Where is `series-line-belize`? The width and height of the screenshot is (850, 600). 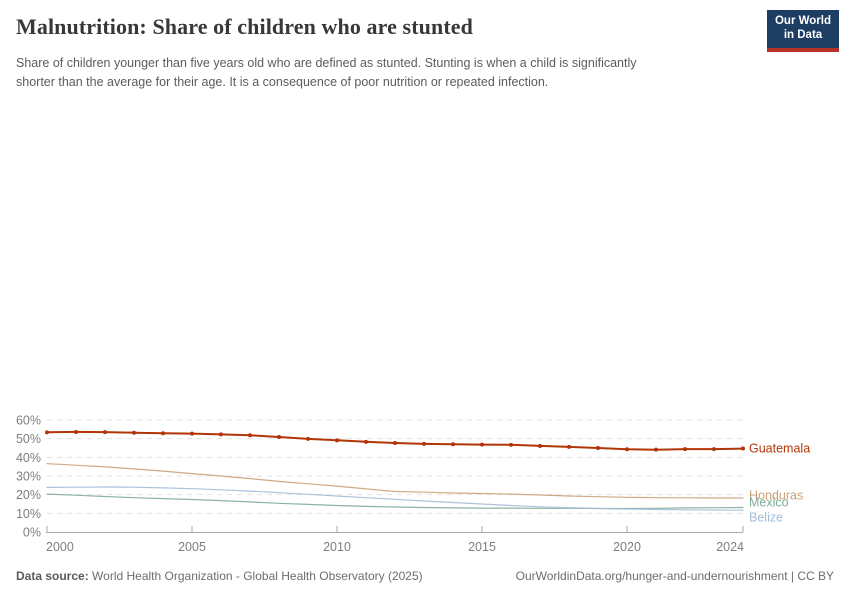 series-line-belize is located at coordinates (395, 498).